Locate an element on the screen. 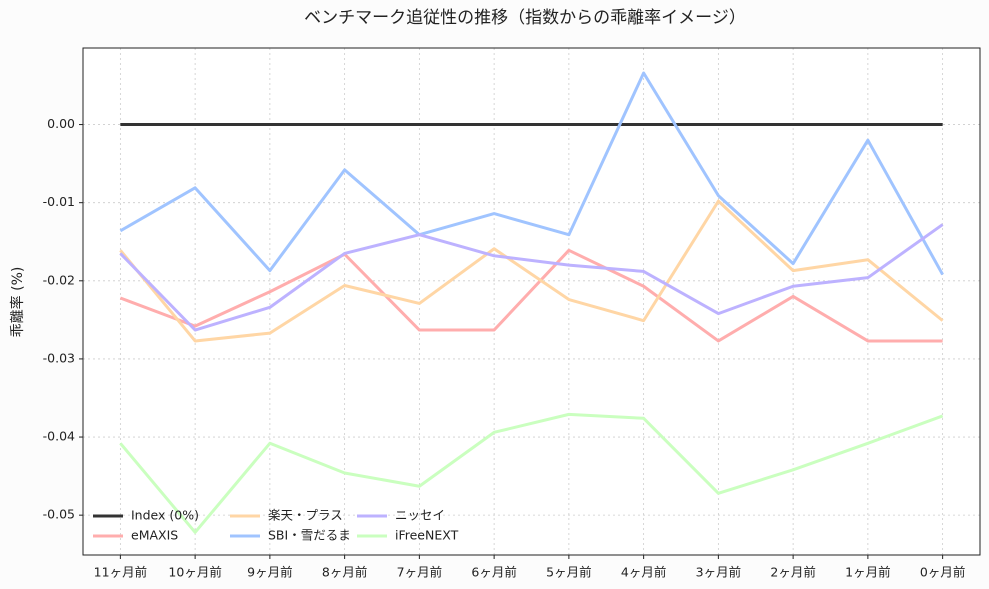  y-axis-label: 乖離率 (%) is located at coordinates (17, 302).